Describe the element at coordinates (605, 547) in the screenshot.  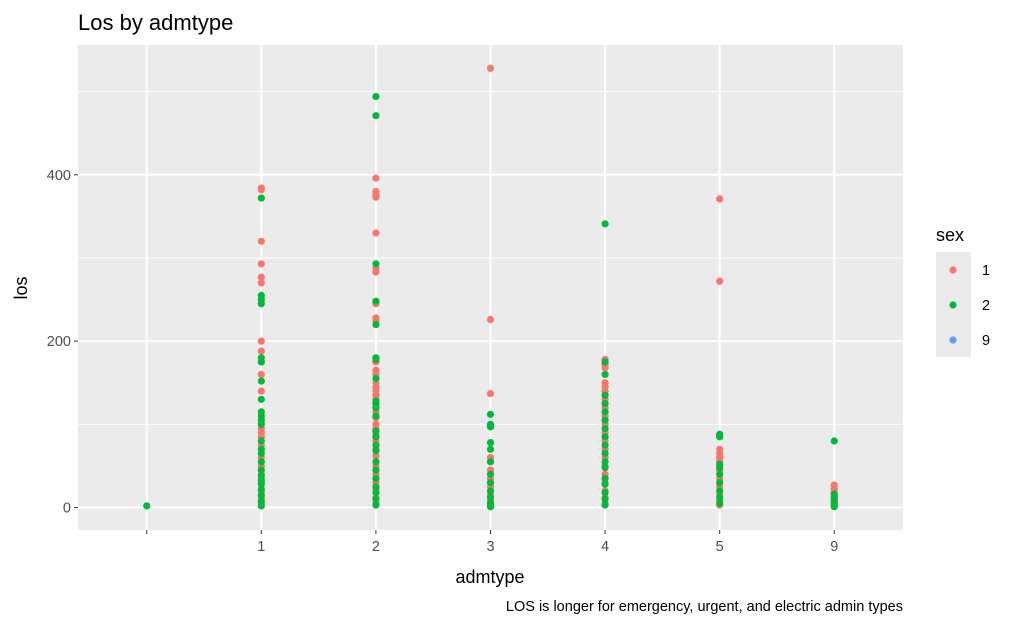
I see `x-tick-label: 4` at that location.